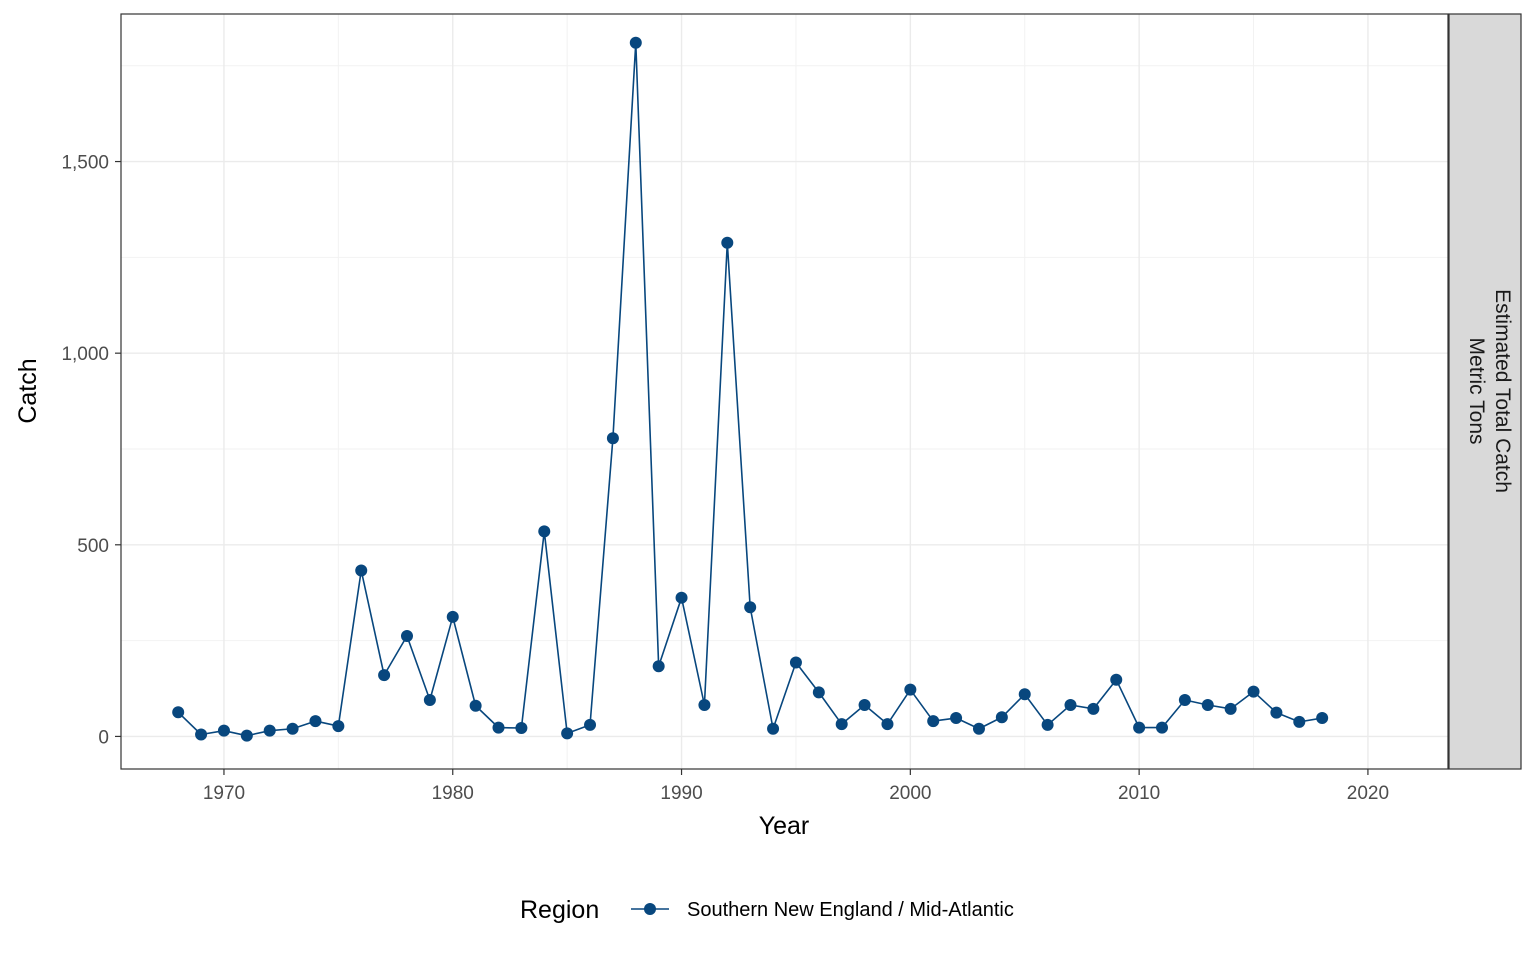 The height and width of the screenshot is (960, 1536). I want to click on y-axis-title: Catch, so click(28, 390).